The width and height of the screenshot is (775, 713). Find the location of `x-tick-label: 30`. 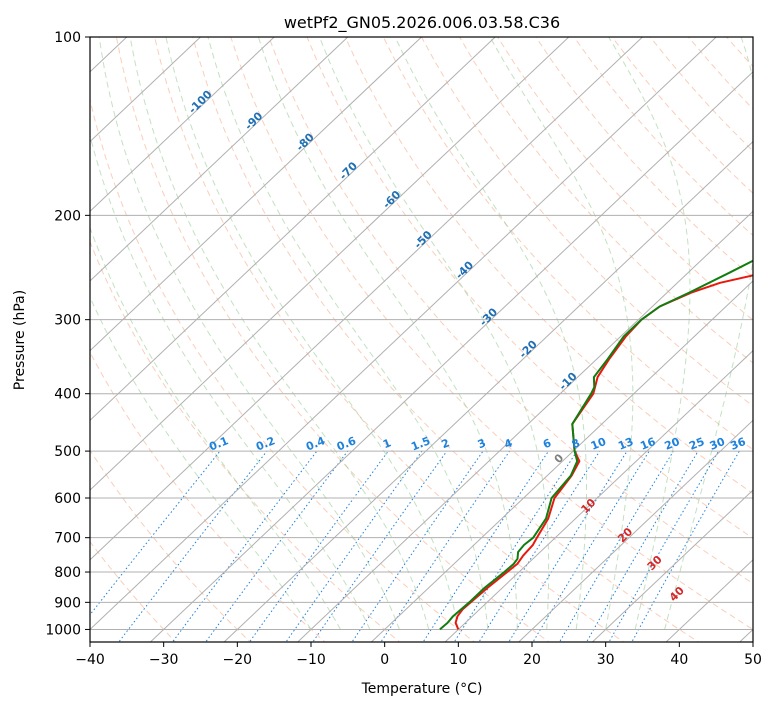

x-tick-label: 30 is located at coordinates (606, 660).